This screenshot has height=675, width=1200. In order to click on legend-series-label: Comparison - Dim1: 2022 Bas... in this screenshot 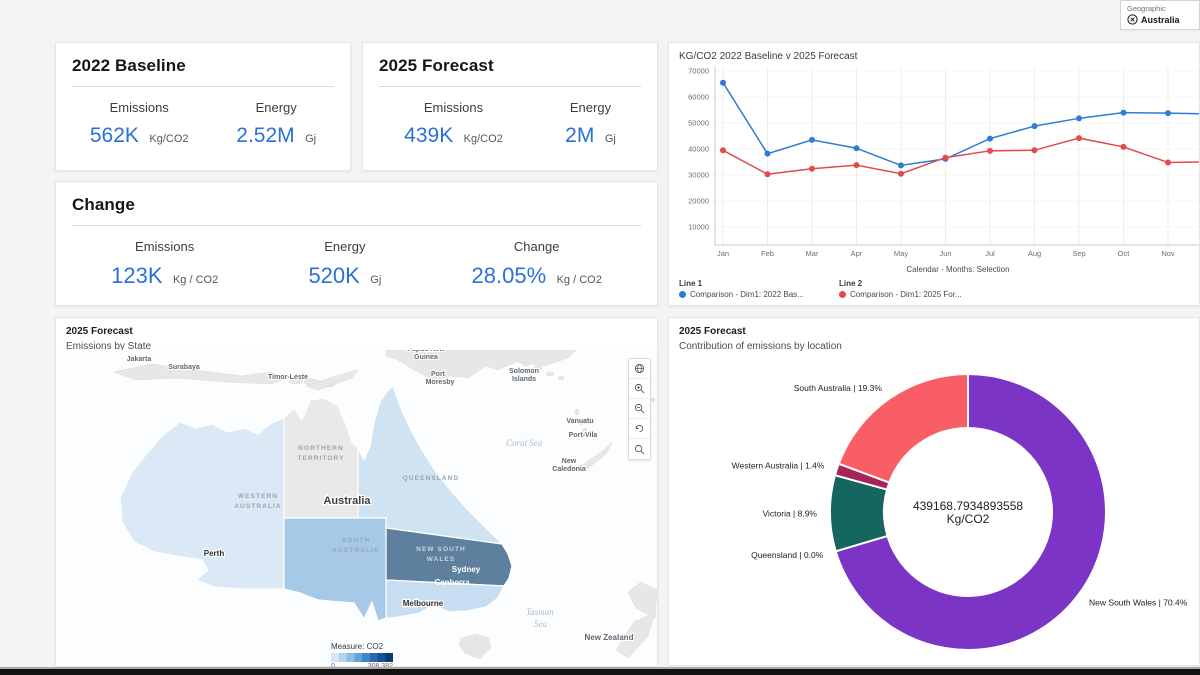, I will do `click(747, 294)`.